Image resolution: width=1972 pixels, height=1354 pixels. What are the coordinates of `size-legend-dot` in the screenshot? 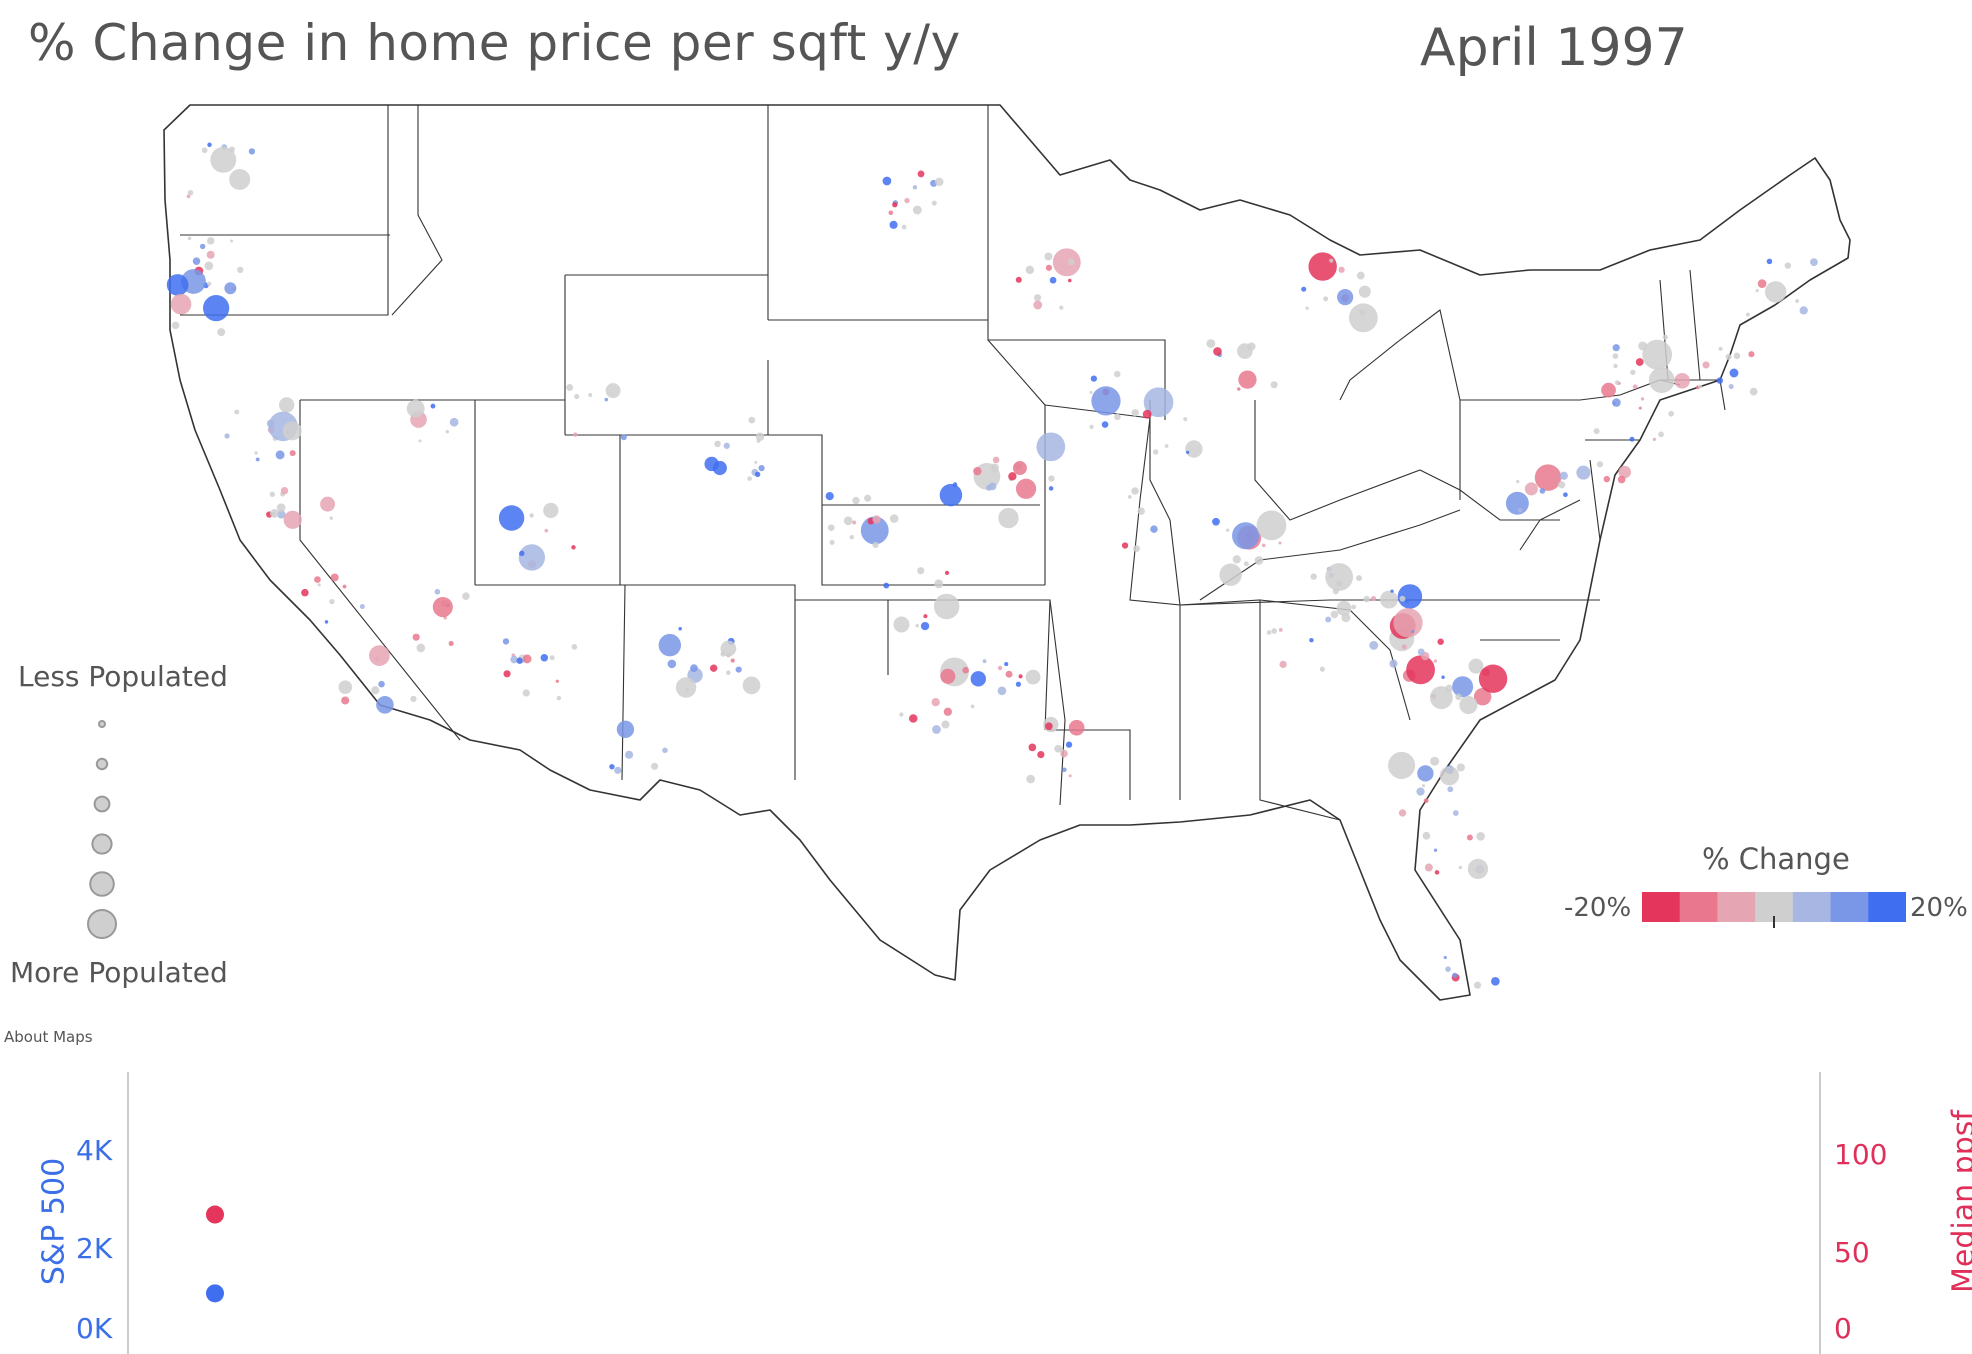 It's located at (102, 924).